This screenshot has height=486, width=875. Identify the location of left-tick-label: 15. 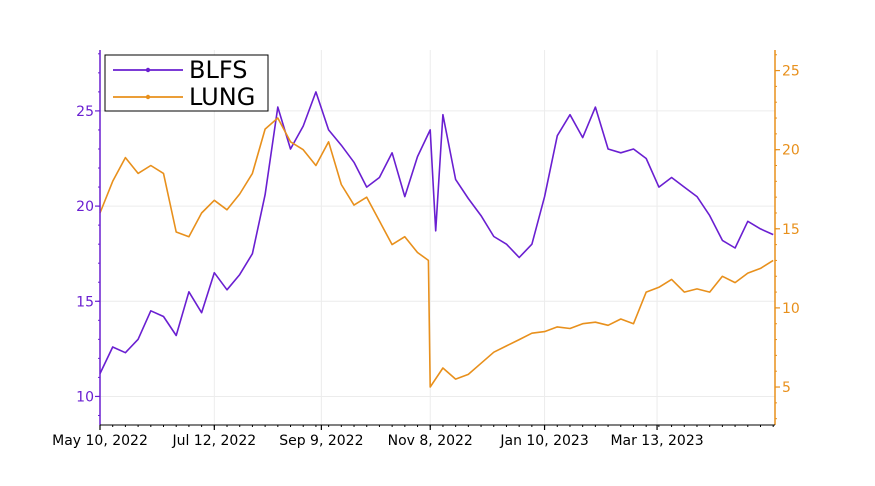
(85, 302).